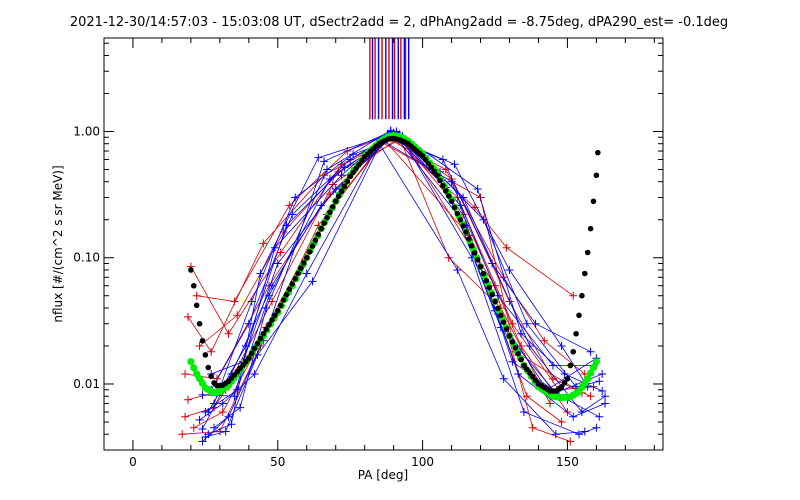  What do you see at coordinates (383, 475) in the screenshot?
I see `x-axis-label: PA [deg]` at bounding box center [383, 475].